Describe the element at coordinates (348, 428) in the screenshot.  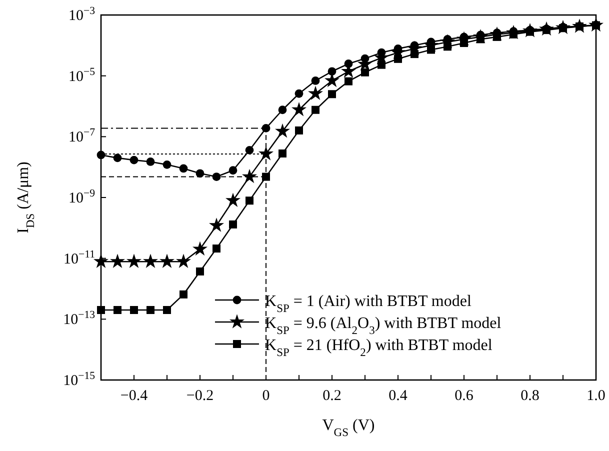
I see `x-axis-title: V$_{GS}$ (V)` at that location.